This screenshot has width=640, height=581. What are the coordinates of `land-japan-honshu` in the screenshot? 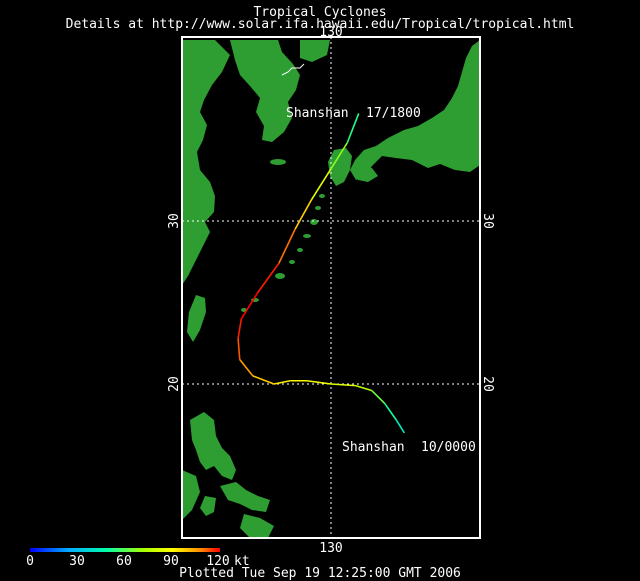 It's located at (415, 110).